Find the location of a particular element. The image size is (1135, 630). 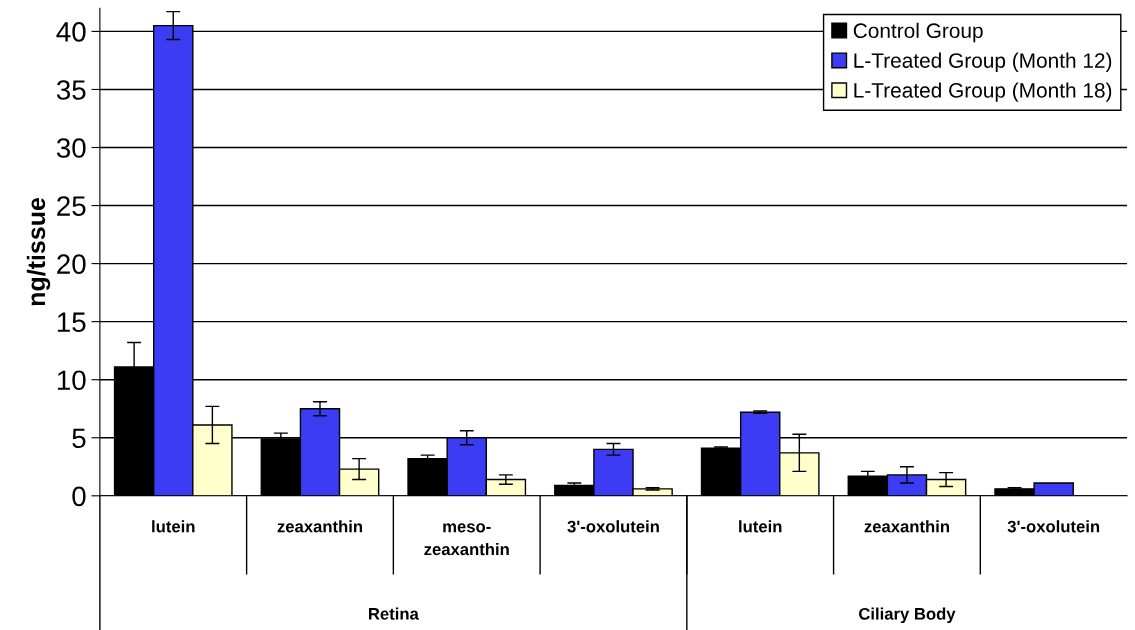

y-tick-label: 25 is located at coordinates (71, 206).